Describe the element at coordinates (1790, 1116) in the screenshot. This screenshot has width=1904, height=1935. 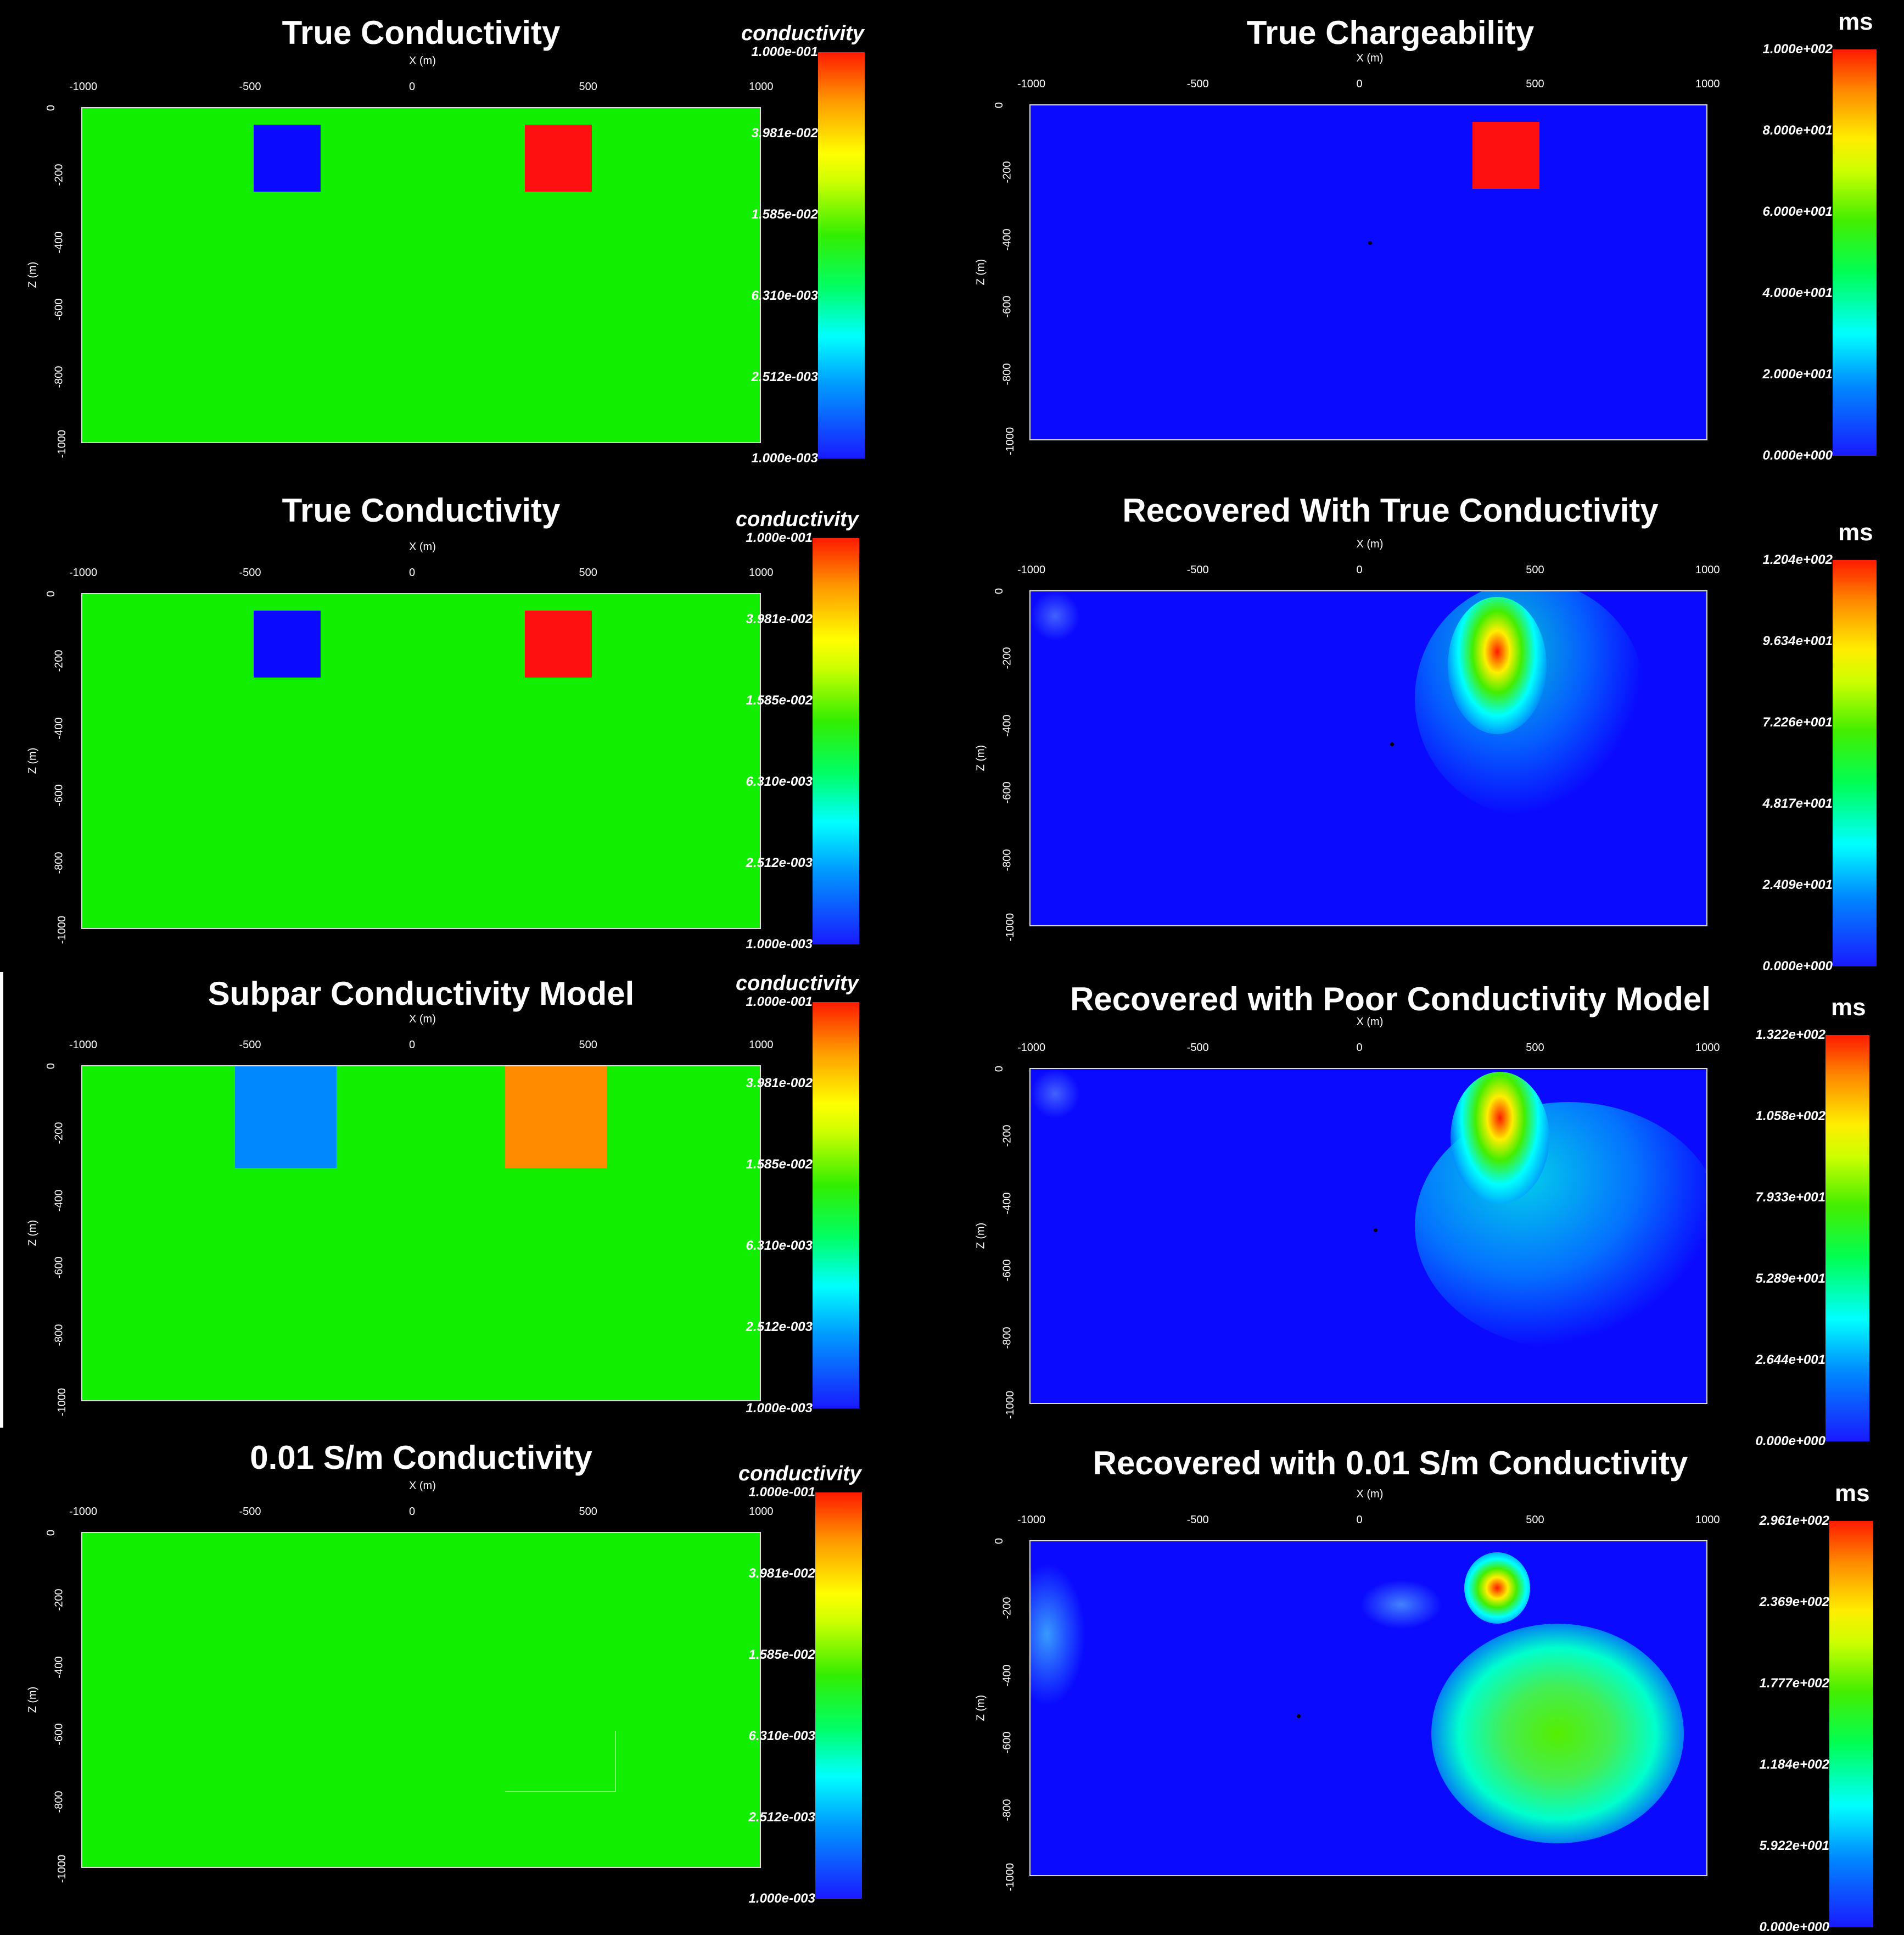
I see `chargeability-tick: 1.058e+002` at that location.